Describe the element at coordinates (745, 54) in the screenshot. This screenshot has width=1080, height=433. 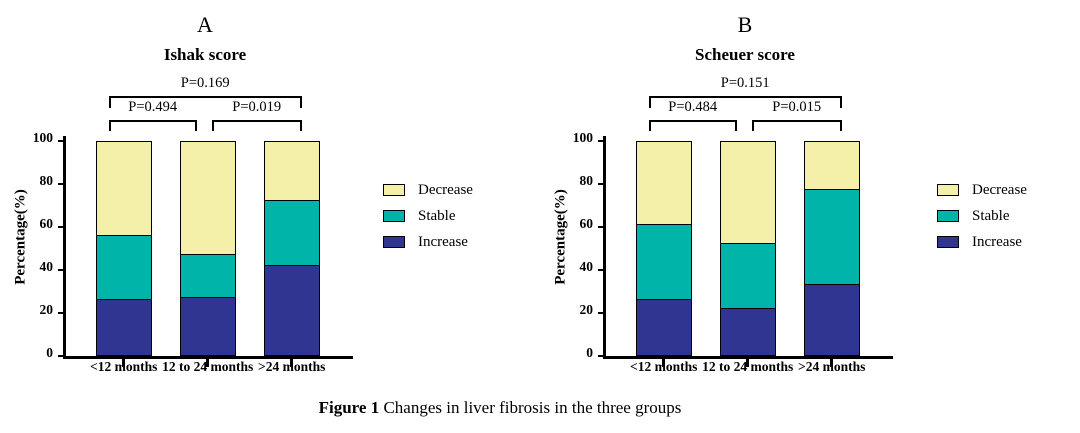
I see `chart-title: Scheuer score` at that location.